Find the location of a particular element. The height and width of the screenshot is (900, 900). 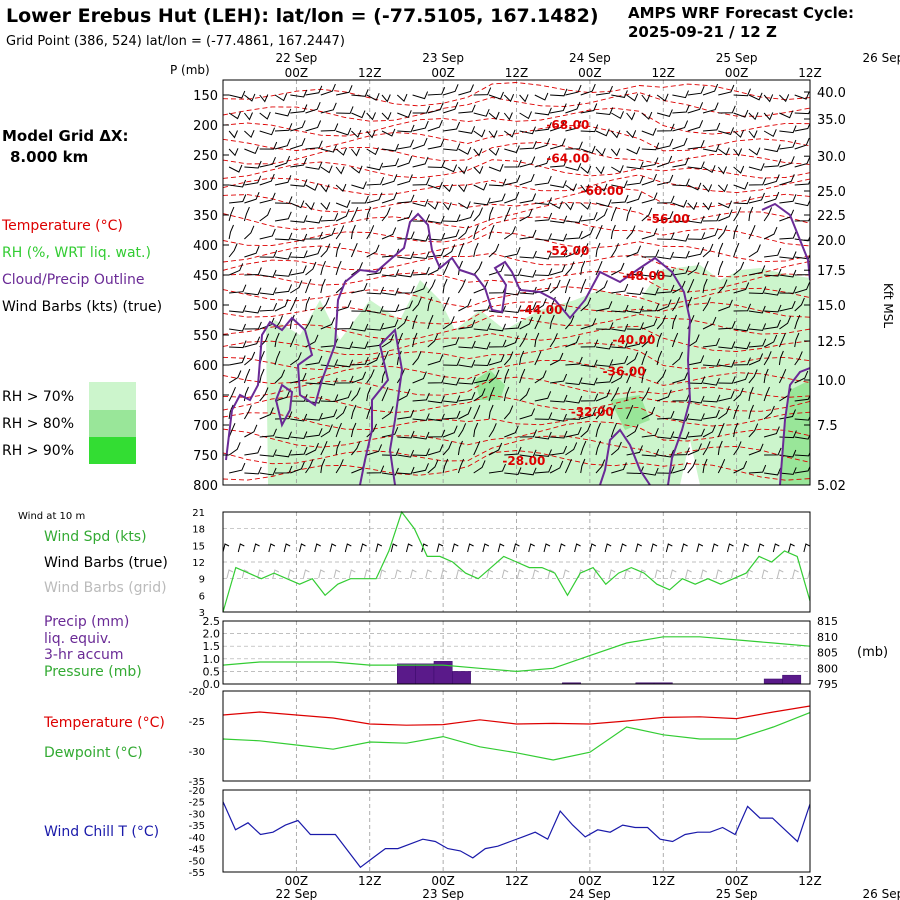

wind-speed-legend: Wind Spd (kts) is located at coordinates (95, 537).